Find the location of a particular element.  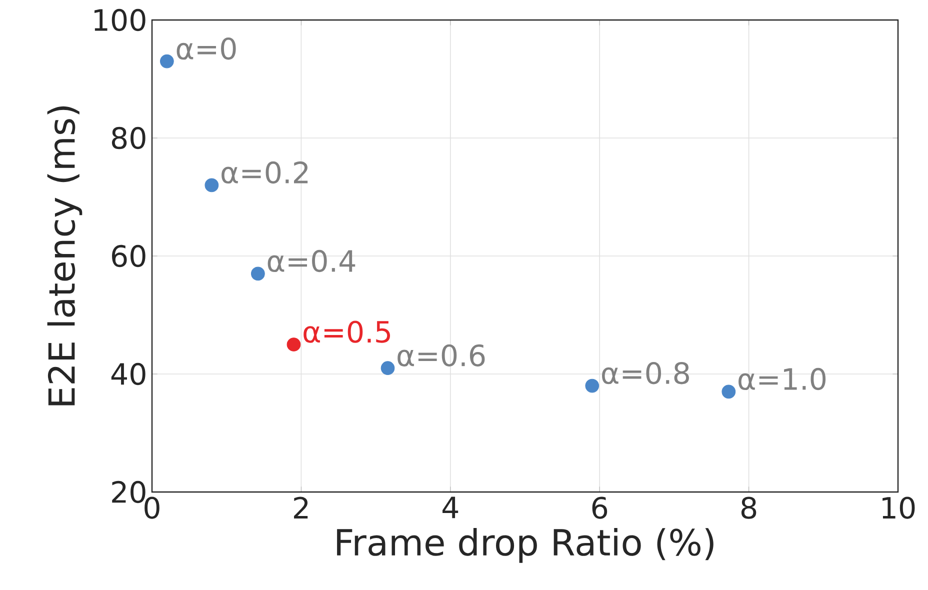

x-tick-label: 0 is located at coordinates (152, 507).